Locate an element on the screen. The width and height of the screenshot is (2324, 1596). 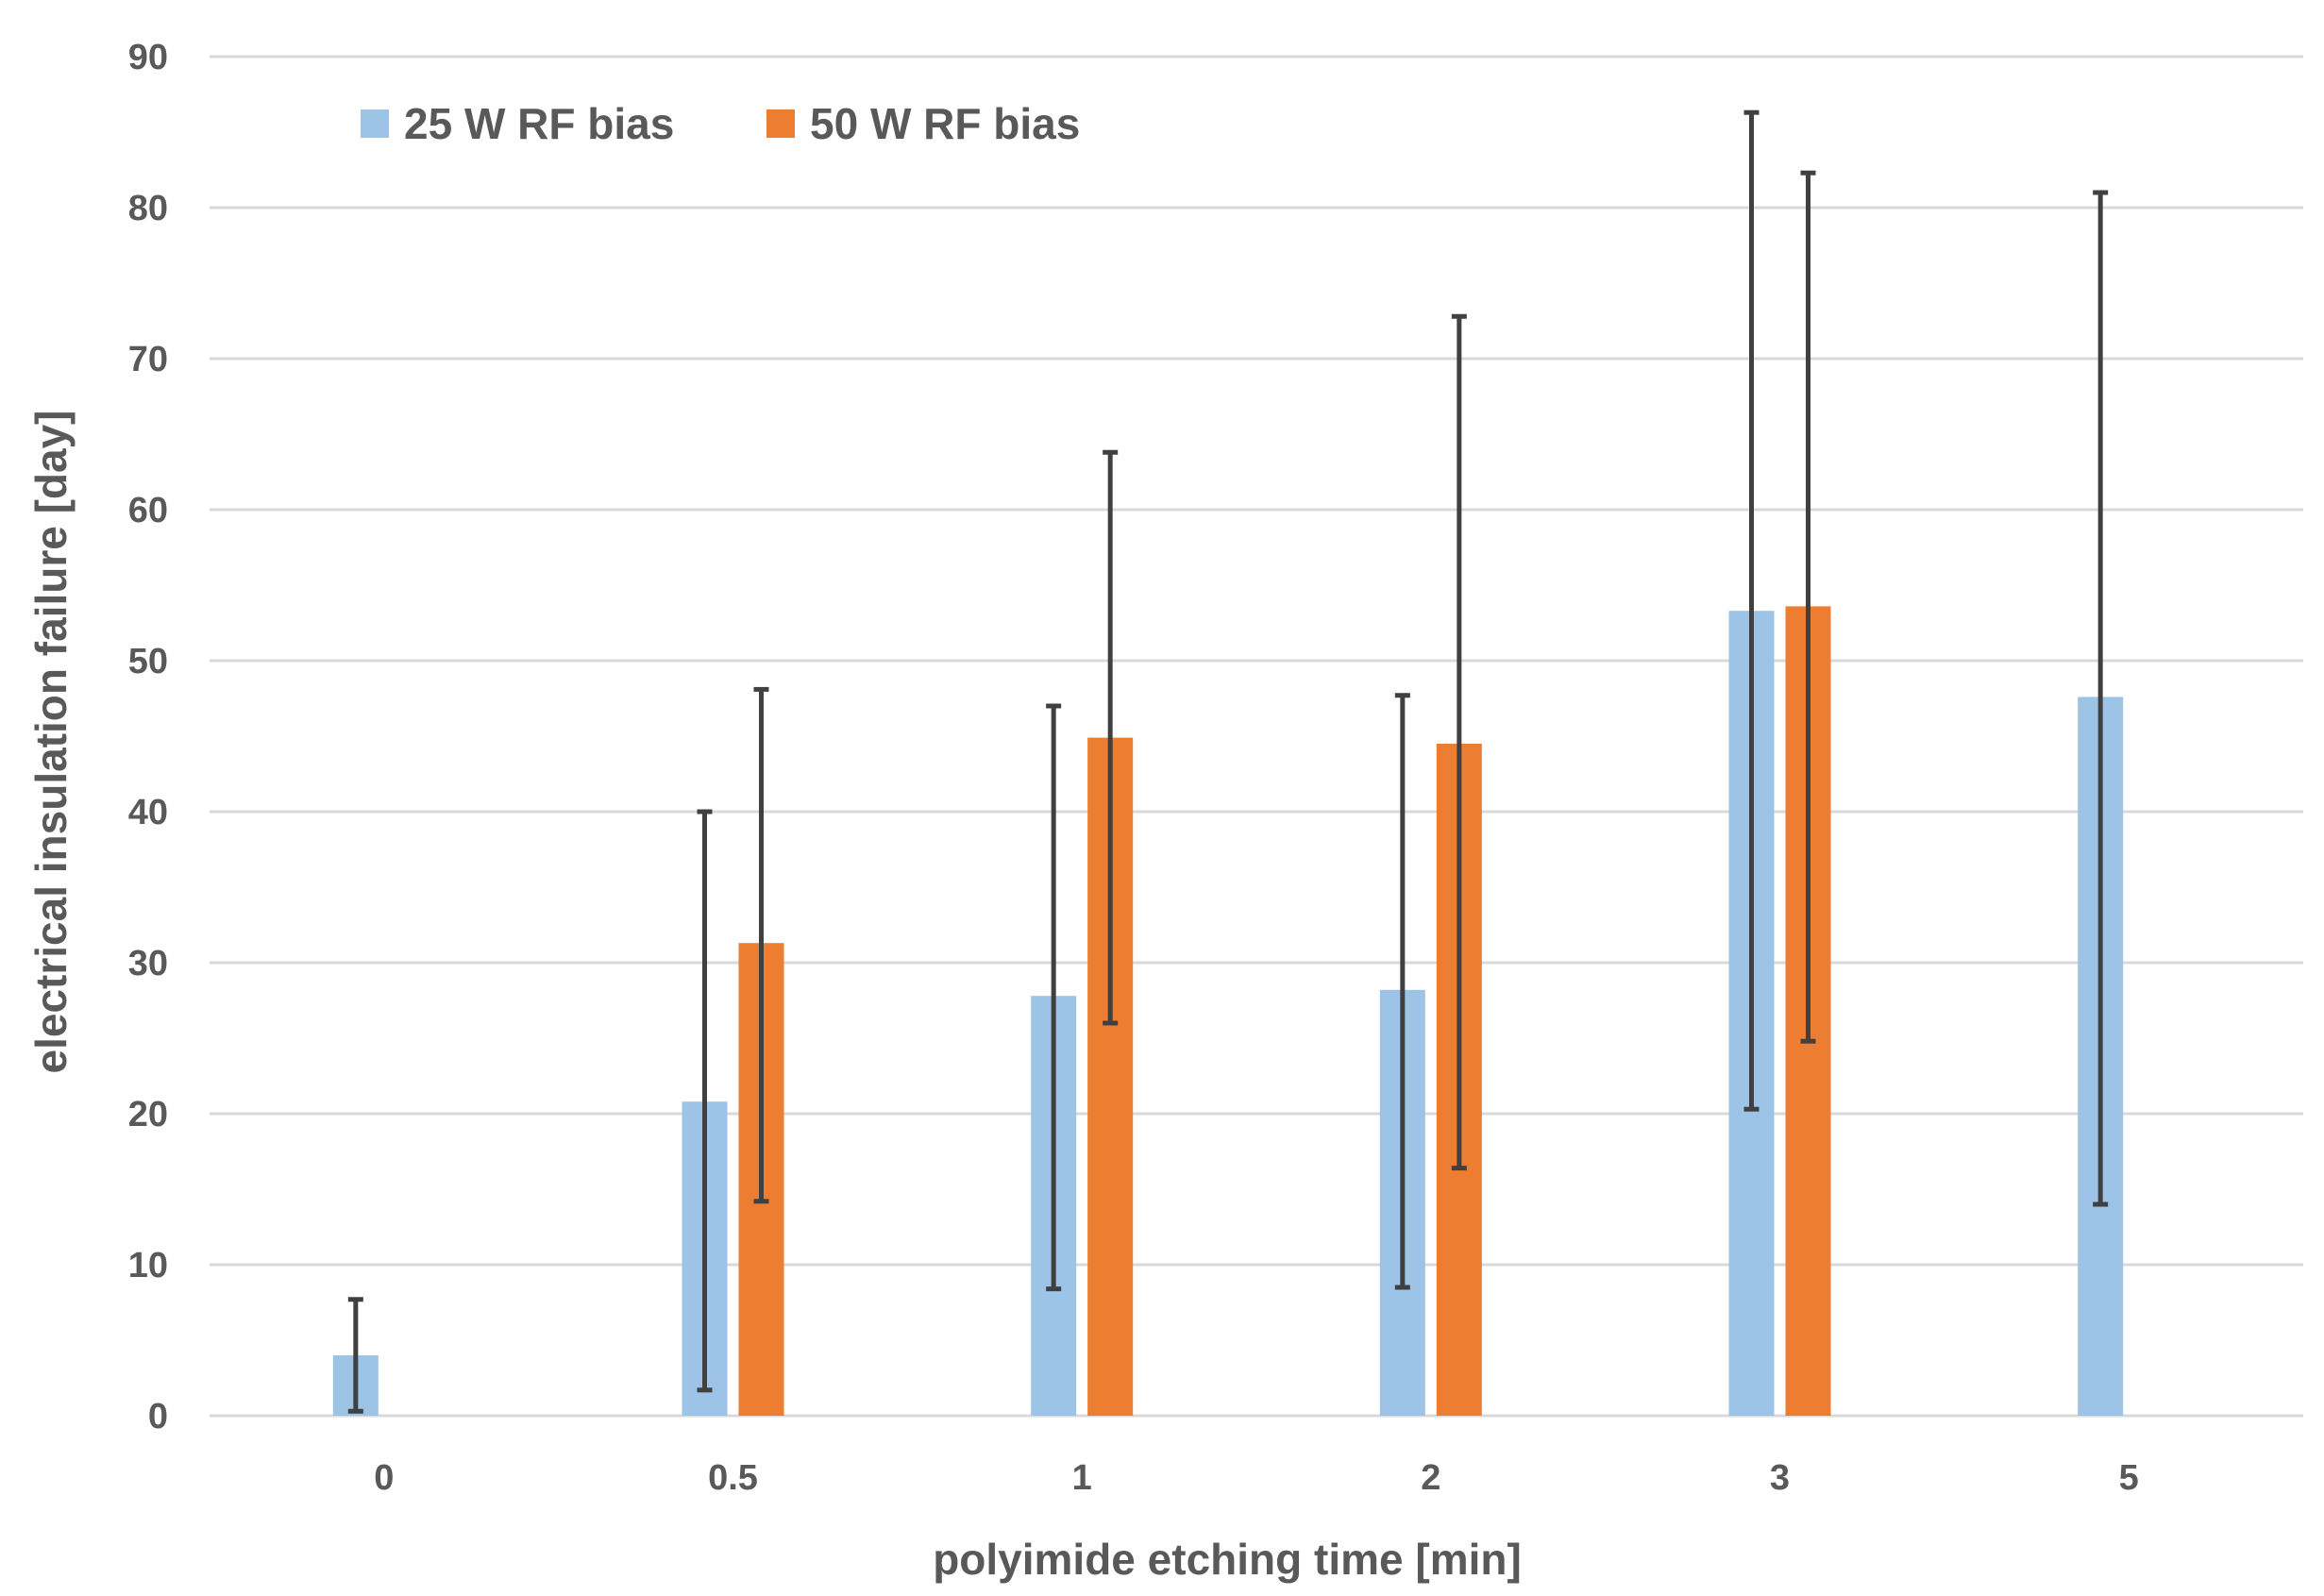
x-axis-title: polyimide etching time [min] is located at coordinates (1227, 1559).